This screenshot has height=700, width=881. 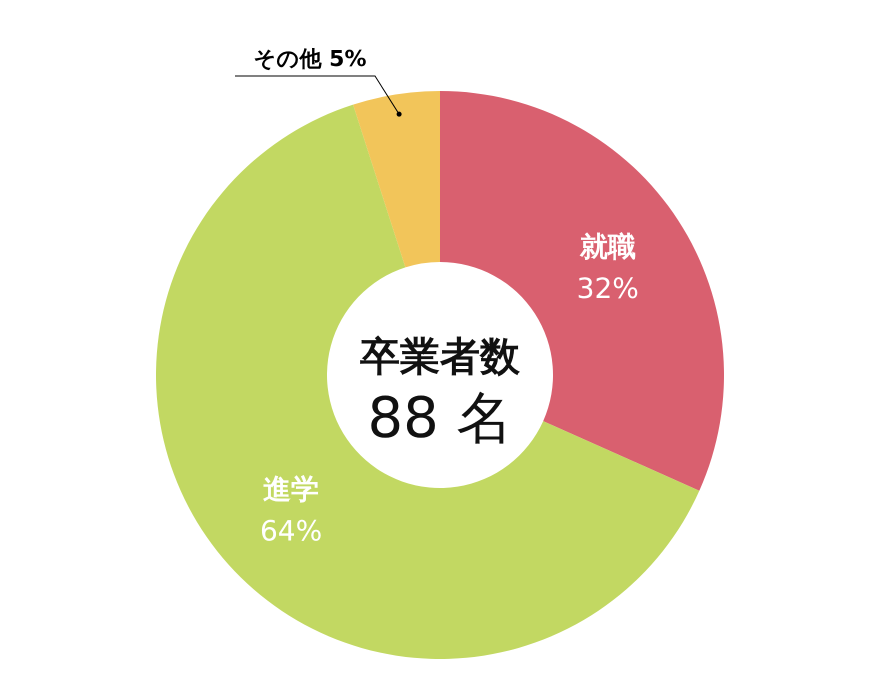 I want to click on donut-slice, so click(x=396, y=179).